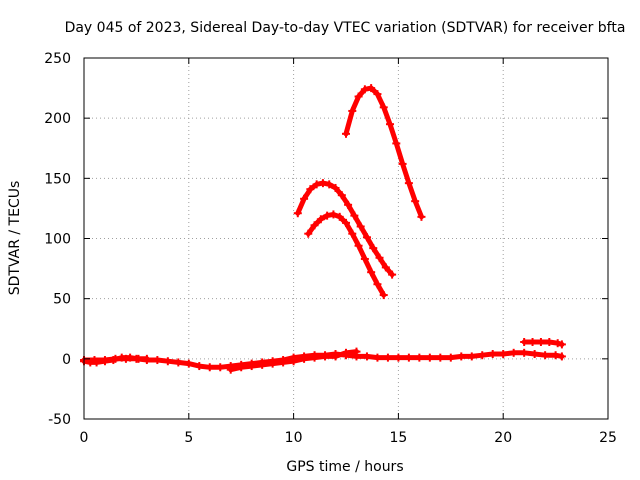  Describe the element at coordinates (59, 420) in the screenshot. I see `y-tick-label: -50` at that location.